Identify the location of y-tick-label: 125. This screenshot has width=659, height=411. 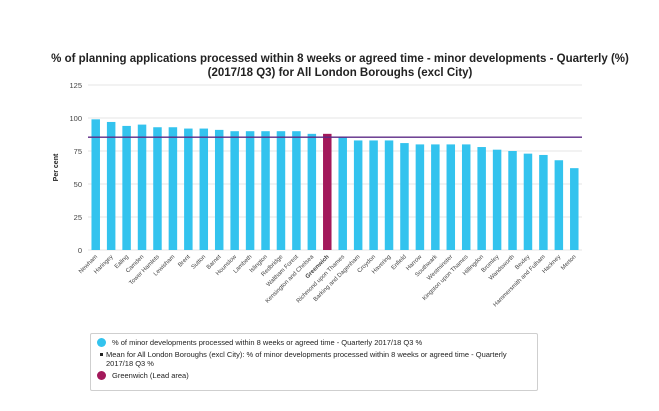
(75, 85).